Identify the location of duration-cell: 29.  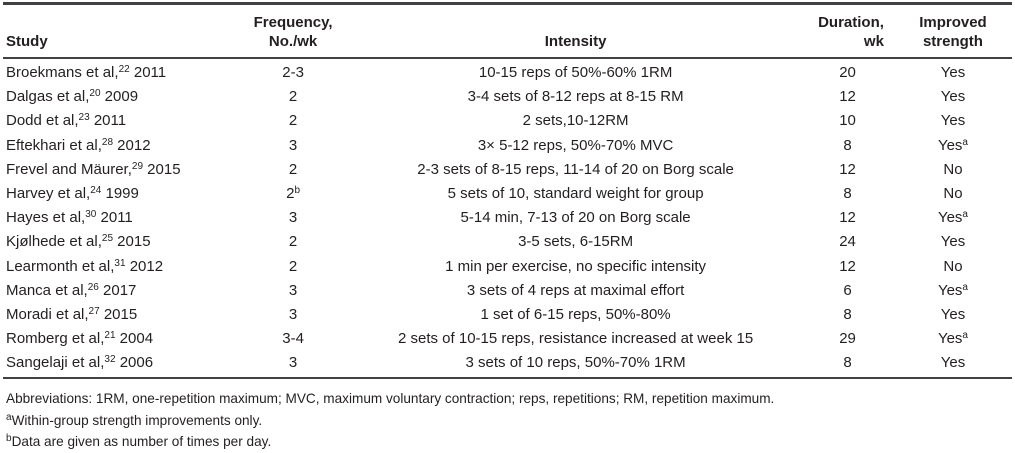
(847, 339).